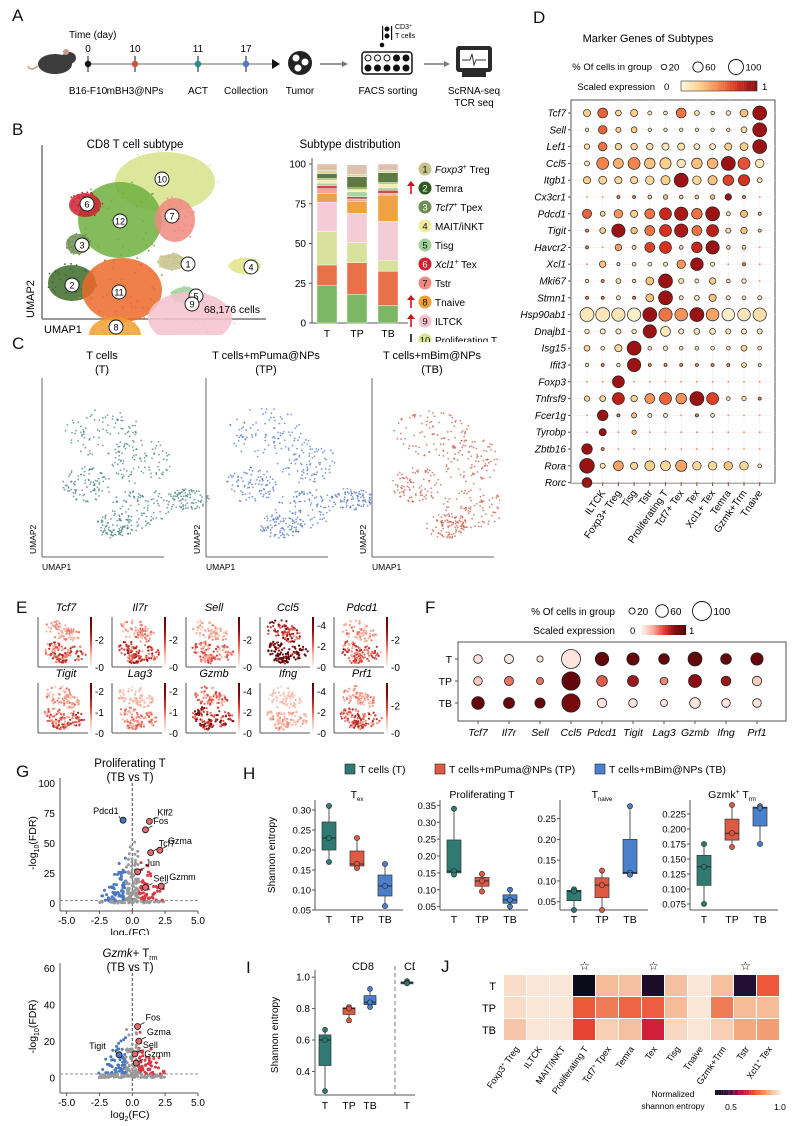 The height and width of the screenshot is (1126, 799). I want to click on d-colorbar-step, so click(687, 86).